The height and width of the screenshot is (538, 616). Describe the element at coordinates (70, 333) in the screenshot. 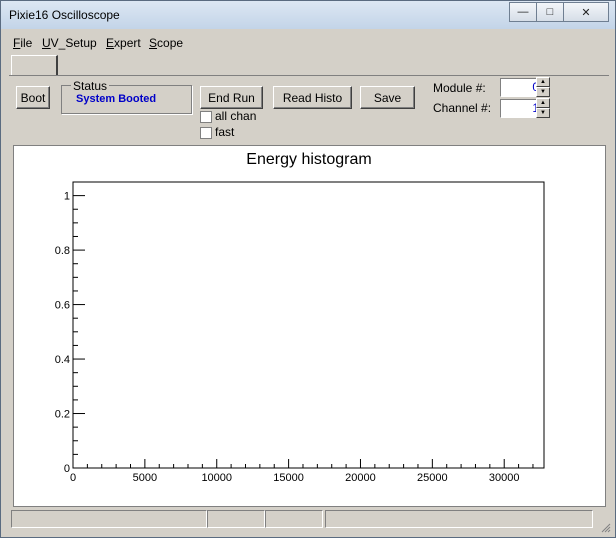

I see `y-axis: 0 0.2 0.4 0.6 0.8 1` at that location.